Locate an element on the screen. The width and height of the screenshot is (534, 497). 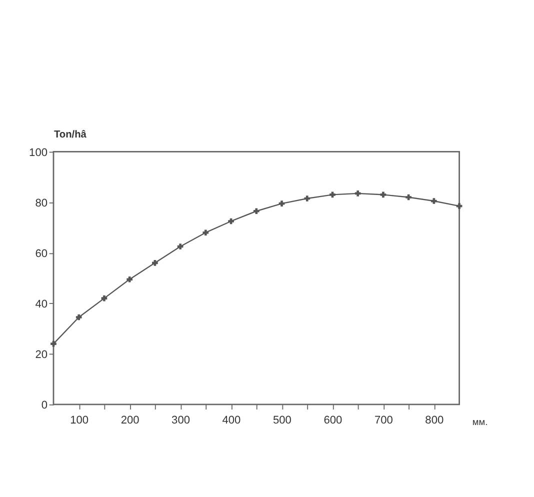
x-tick-label: 800 is located at coordinates (434, 420).